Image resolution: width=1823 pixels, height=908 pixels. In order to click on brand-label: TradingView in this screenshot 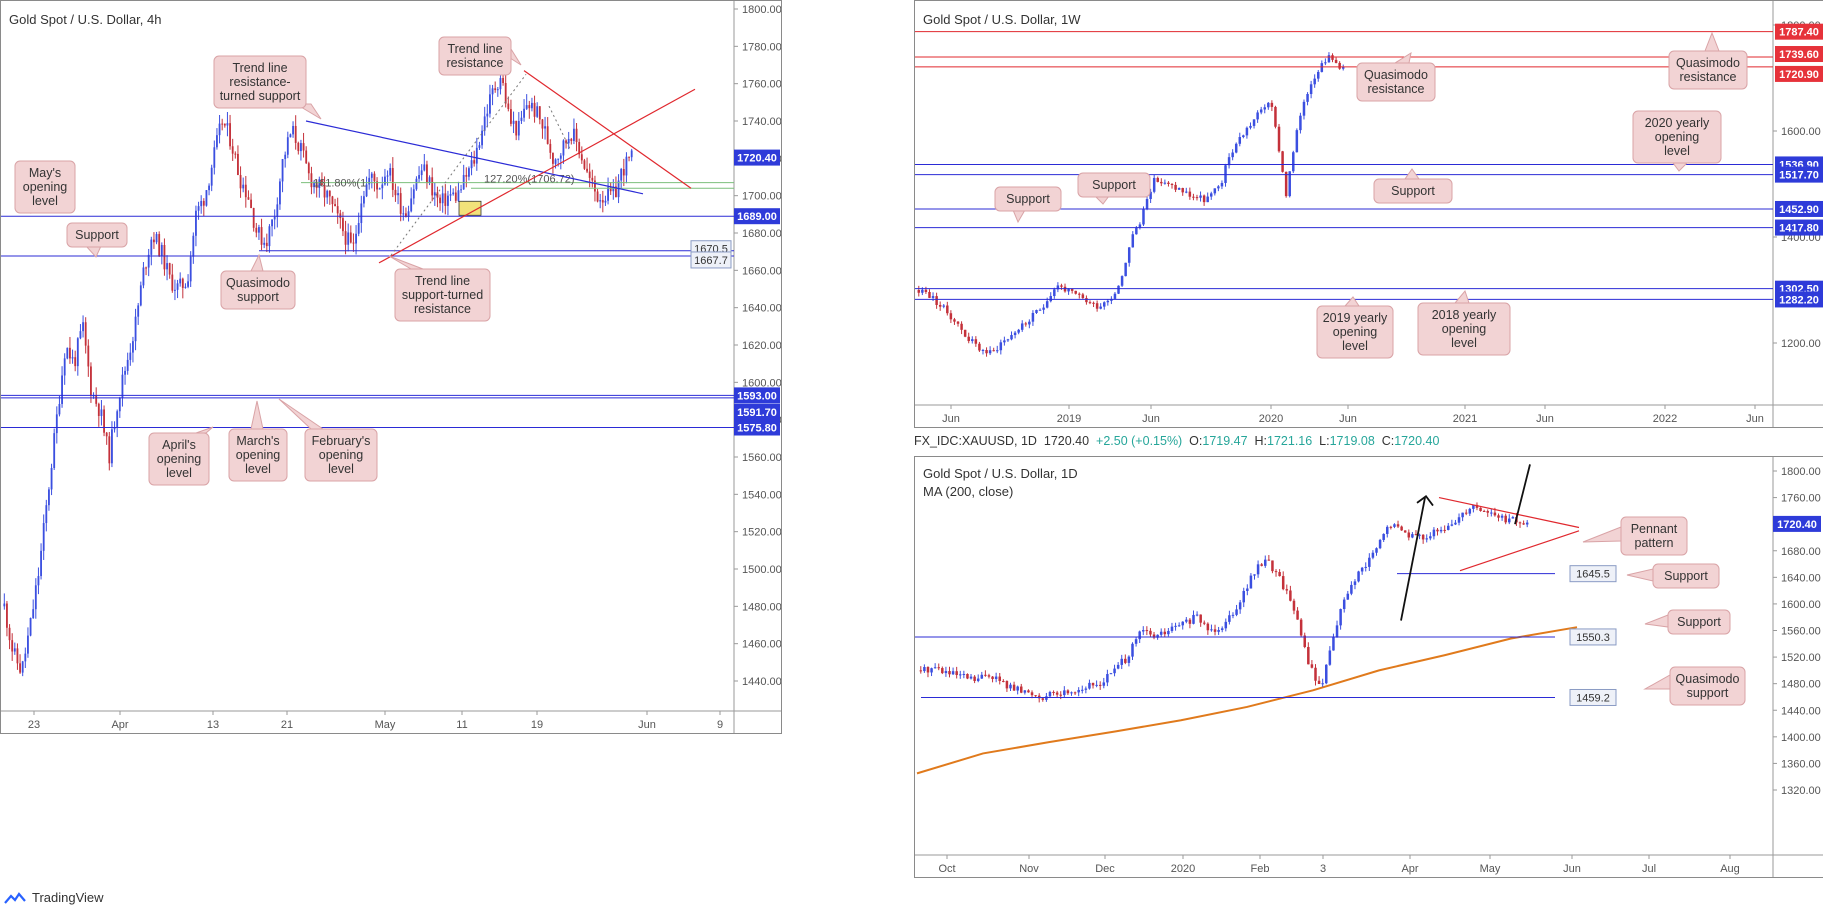, I will do `click(68, 897)`.